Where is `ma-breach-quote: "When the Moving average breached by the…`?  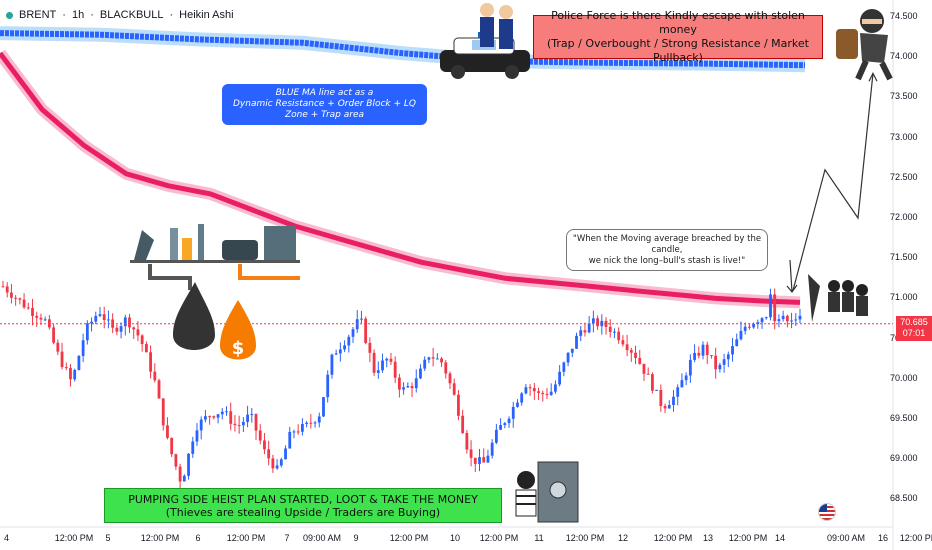
ma-breach-quote: "When the Moving average breached by the… is located at coordinates (667, 250).